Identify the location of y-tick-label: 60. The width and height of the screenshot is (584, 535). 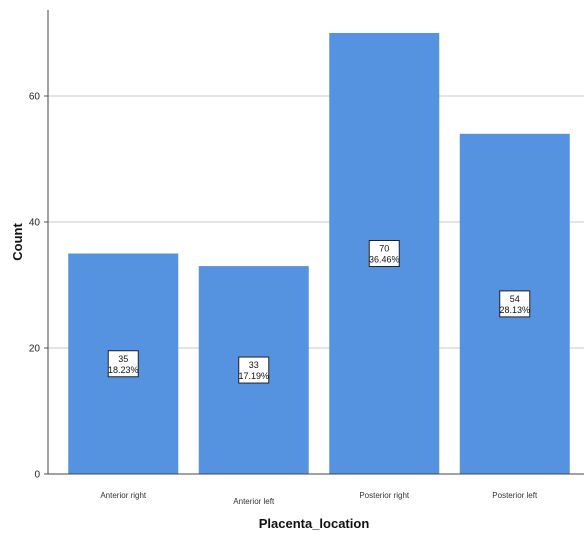
(35, 97).